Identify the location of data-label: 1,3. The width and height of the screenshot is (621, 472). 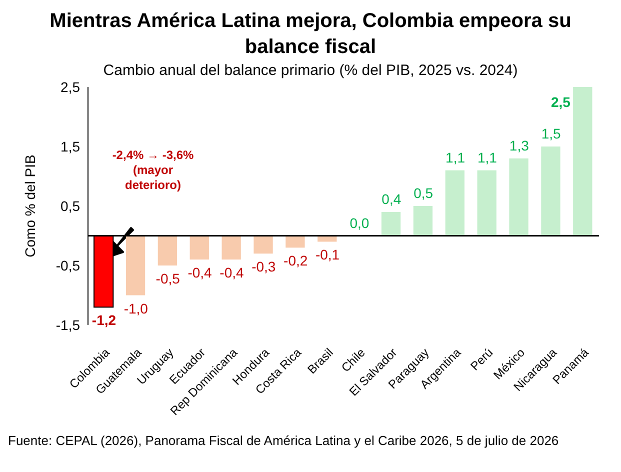
(519, 145).